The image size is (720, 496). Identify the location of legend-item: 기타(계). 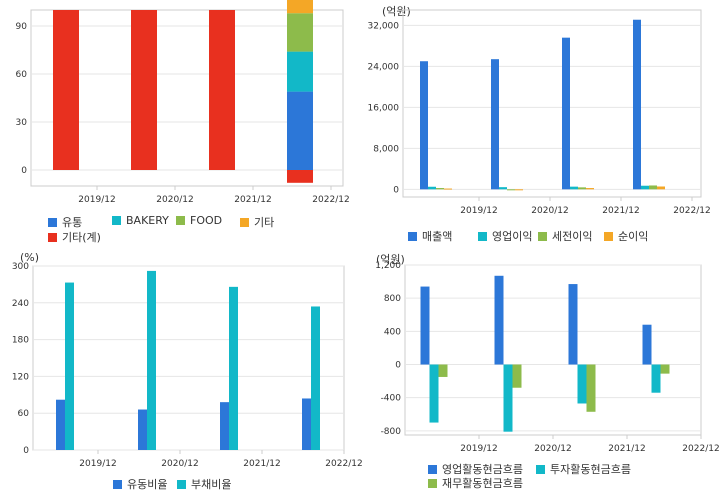
(74, 237).